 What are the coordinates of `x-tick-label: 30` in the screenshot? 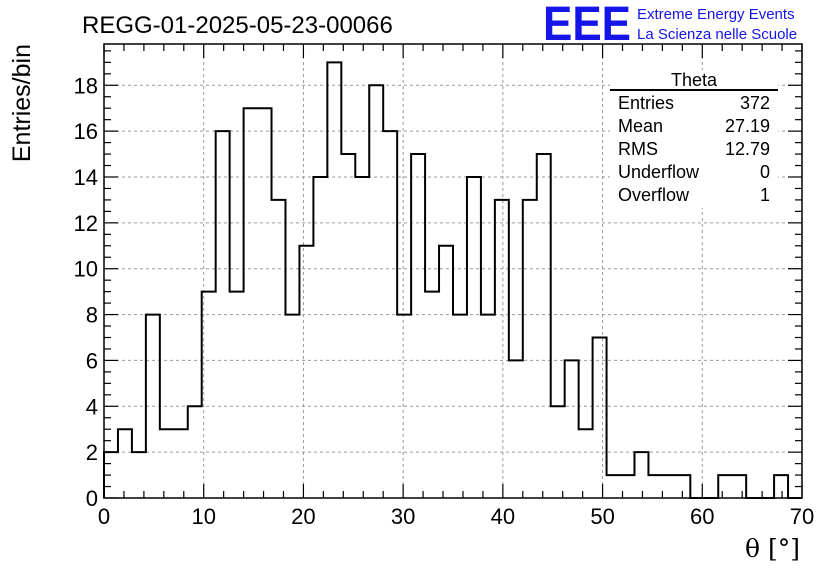 It's located at (403, 516).